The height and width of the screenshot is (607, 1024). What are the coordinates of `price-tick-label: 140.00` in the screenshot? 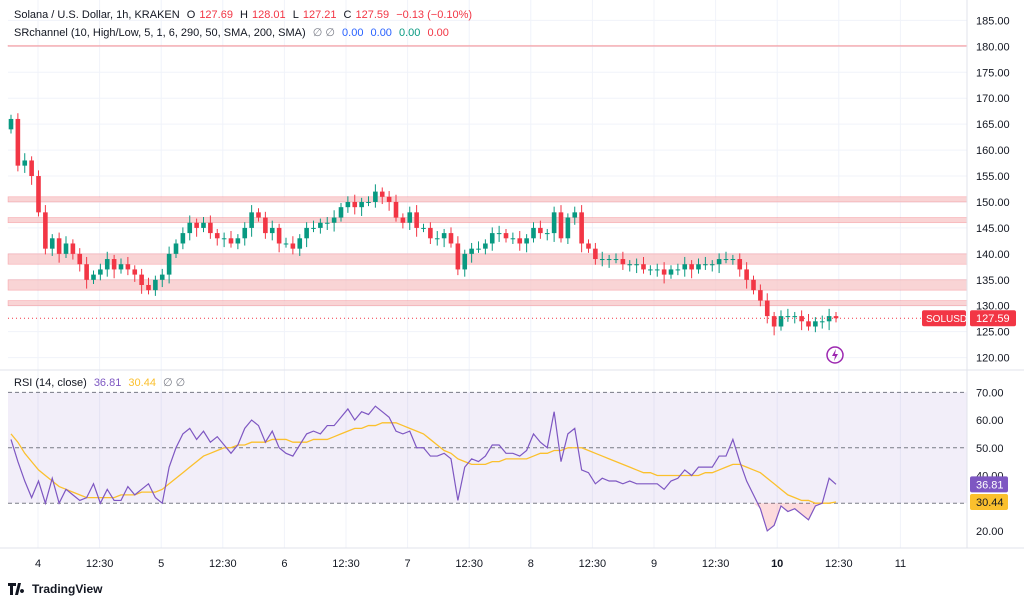 It's located at (993, 255).